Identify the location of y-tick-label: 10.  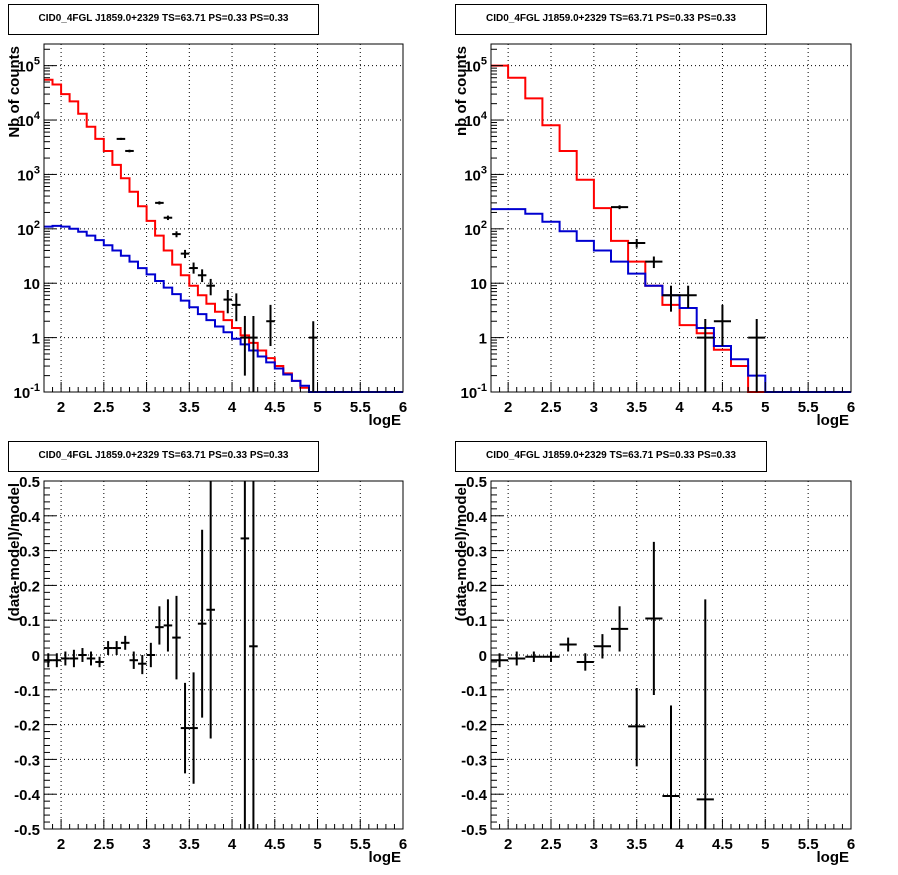
(31, 284).